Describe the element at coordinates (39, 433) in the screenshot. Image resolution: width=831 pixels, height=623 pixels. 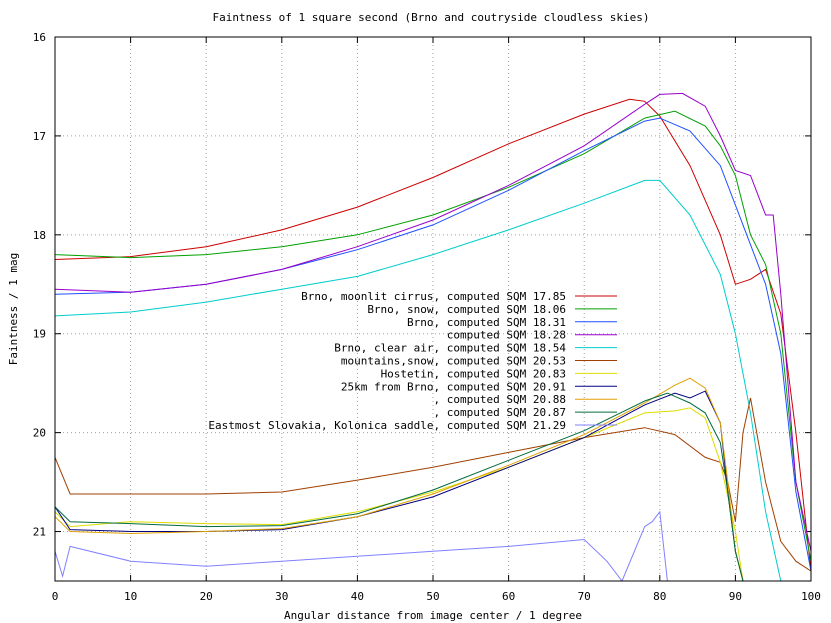
I see `y-tick-label: 20` at that location.